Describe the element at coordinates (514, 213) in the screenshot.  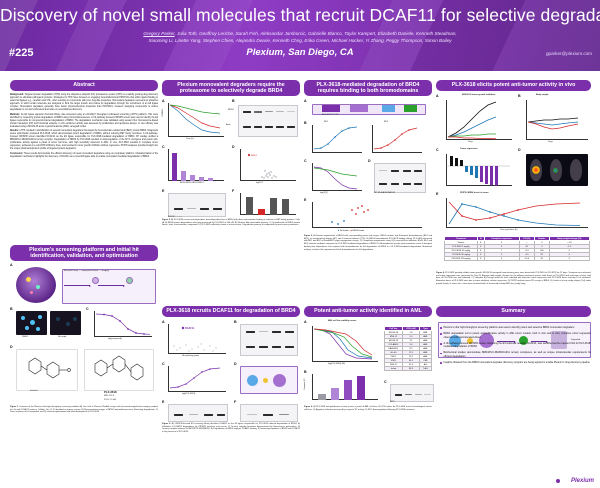
I see `figure4-pkpd-curves` at that location.